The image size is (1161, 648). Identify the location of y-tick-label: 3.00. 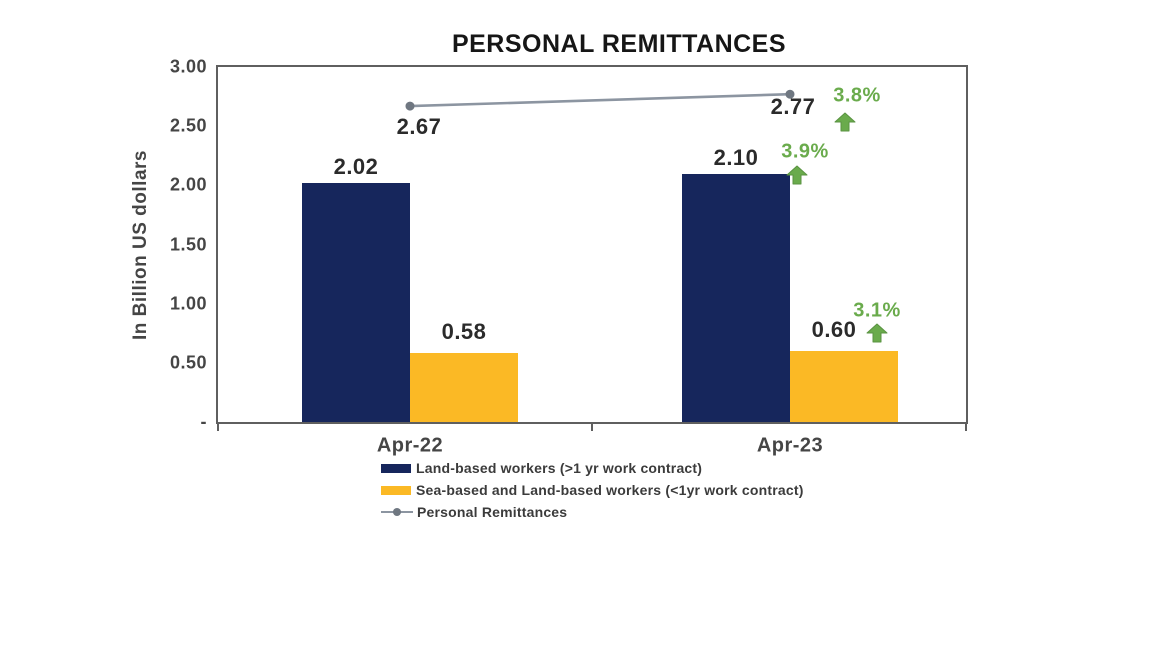
(188, 66).